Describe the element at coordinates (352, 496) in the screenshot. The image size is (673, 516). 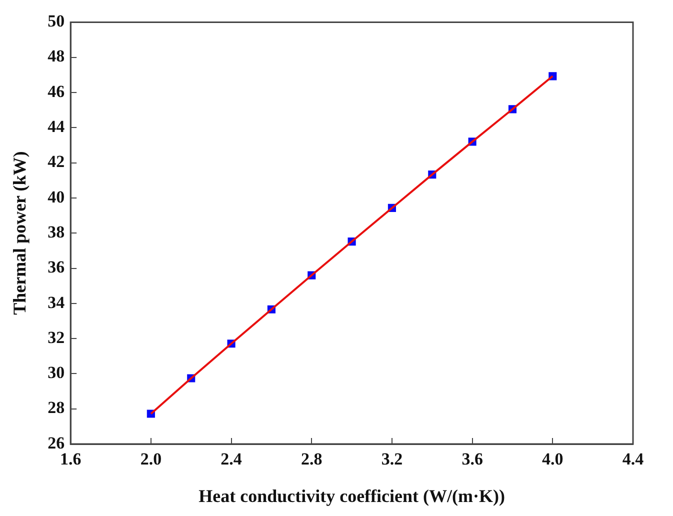
I see `x-axis-title: Heat conductivity coefficient (W/(m·K))` at that location.